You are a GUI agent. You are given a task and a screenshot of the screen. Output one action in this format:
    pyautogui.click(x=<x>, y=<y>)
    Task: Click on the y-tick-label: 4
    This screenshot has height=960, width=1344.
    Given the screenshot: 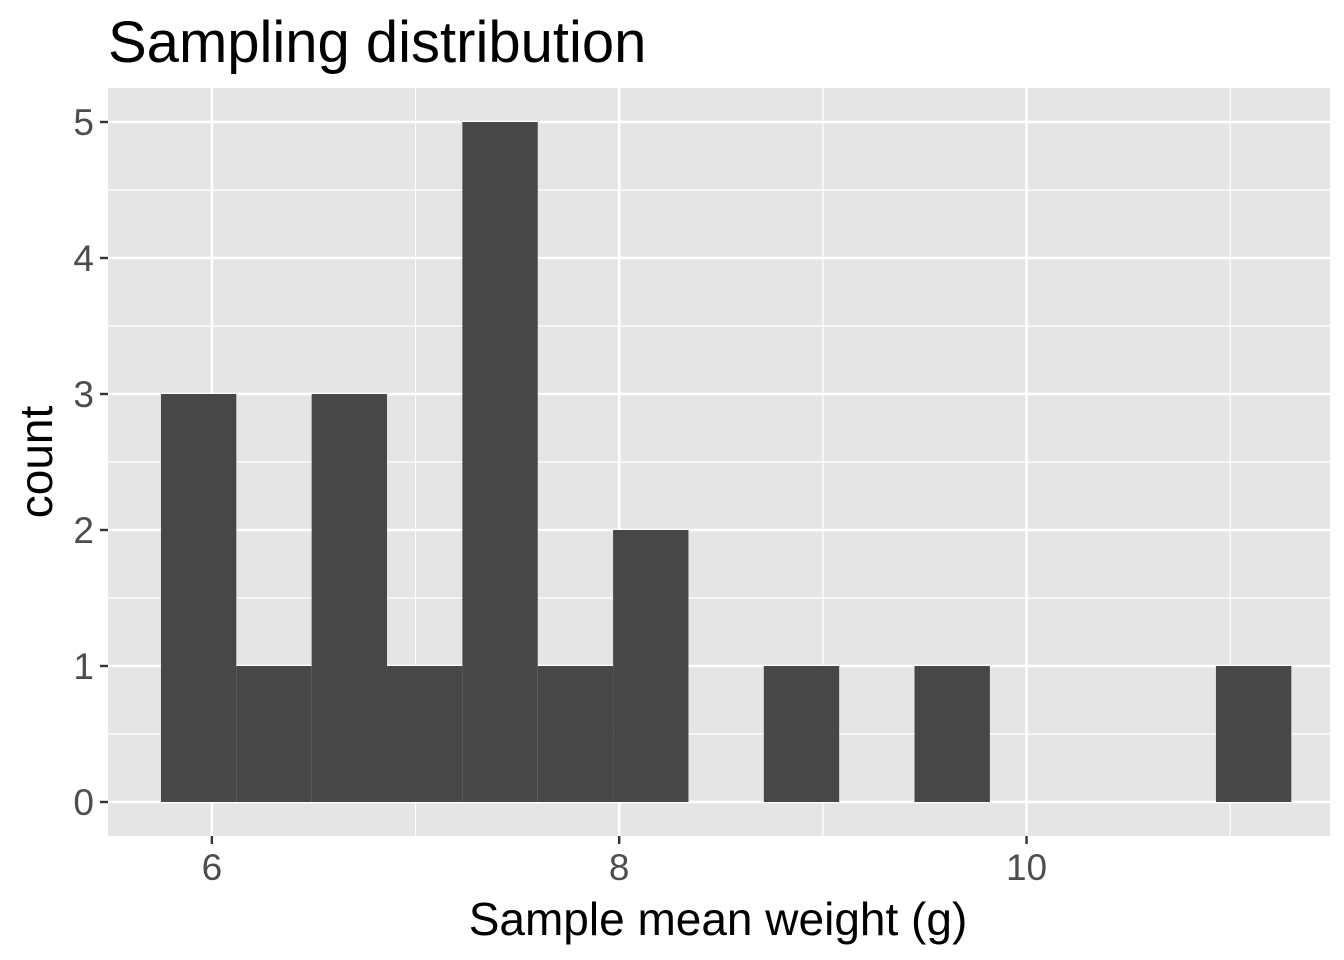 What is the action you would take?
    pyautogui.click(x=83, y=258)
    